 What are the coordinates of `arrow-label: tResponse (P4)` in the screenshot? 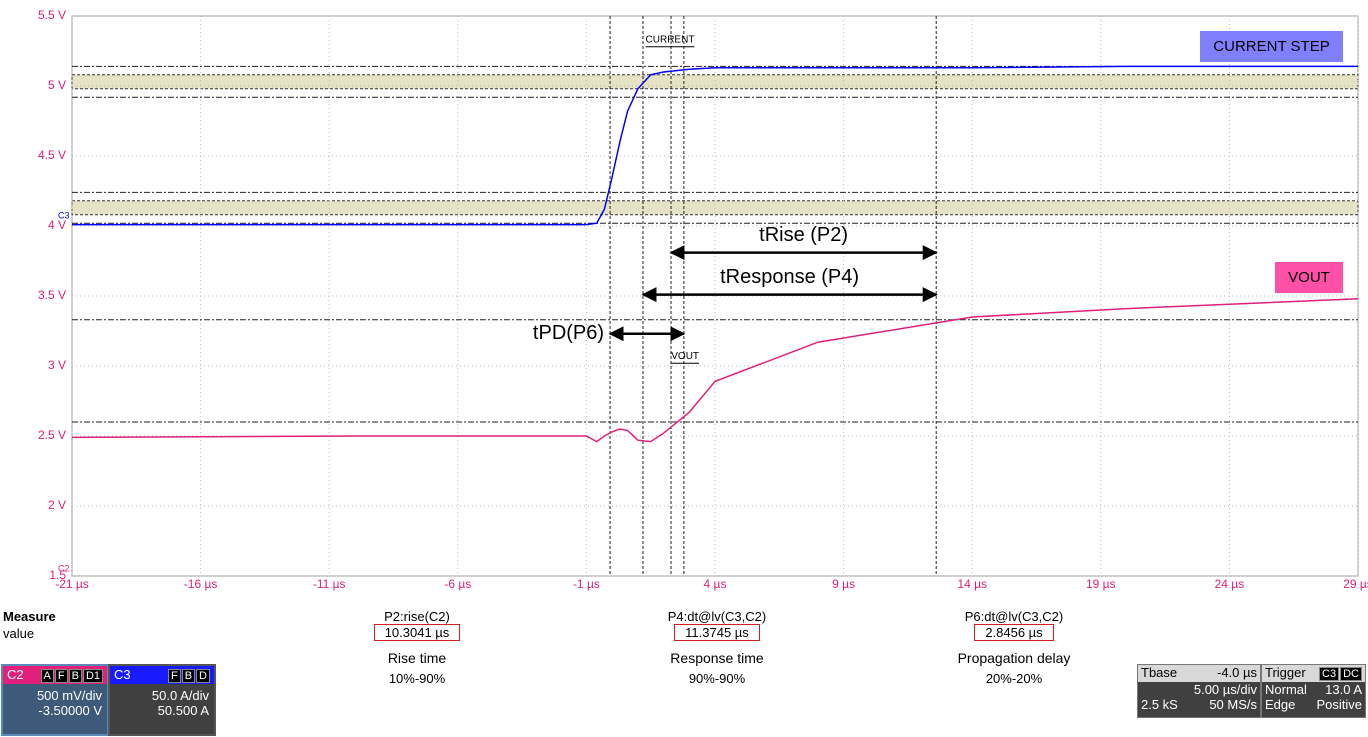 It's located at (789, 277).